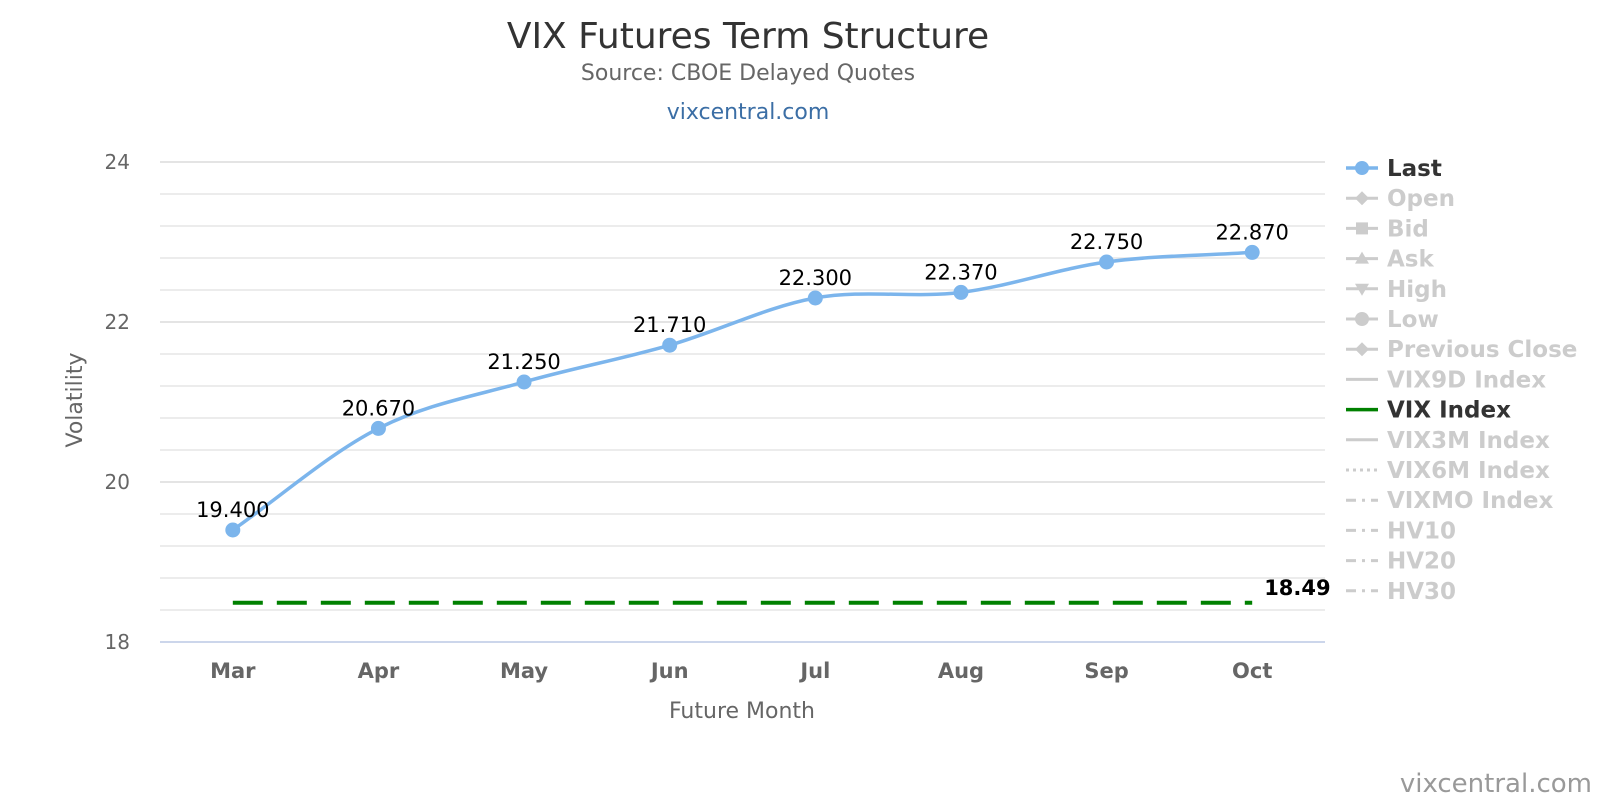 The width and height of the screenshot is (1600, 804). What do you see at coordinates (1449, 411) in the screenshot?
I see `legend-label: VIX Index` at bounding box center [1449, 411].